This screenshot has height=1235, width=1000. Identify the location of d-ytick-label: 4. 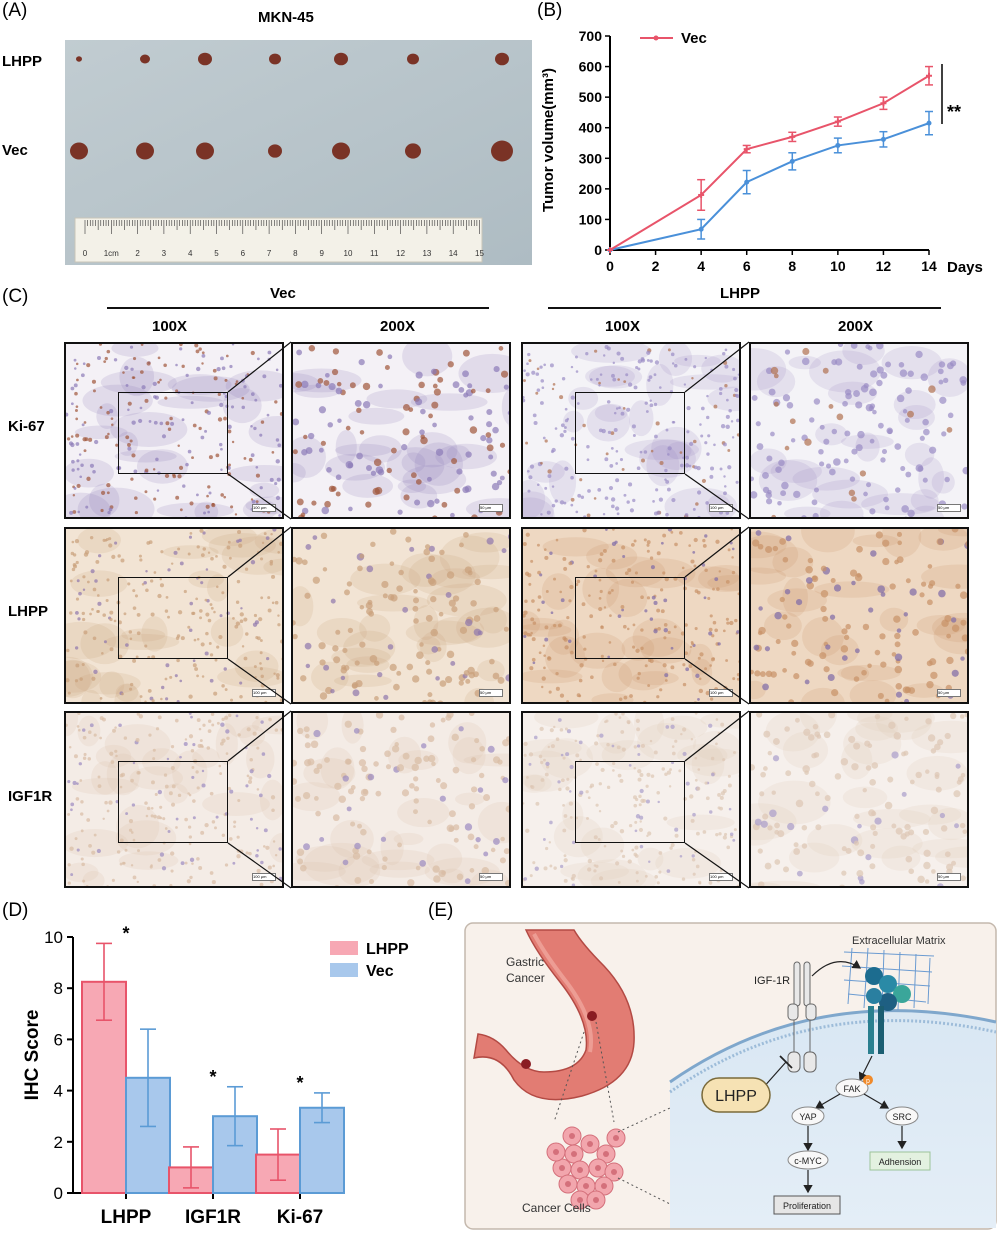
(58, 1091).